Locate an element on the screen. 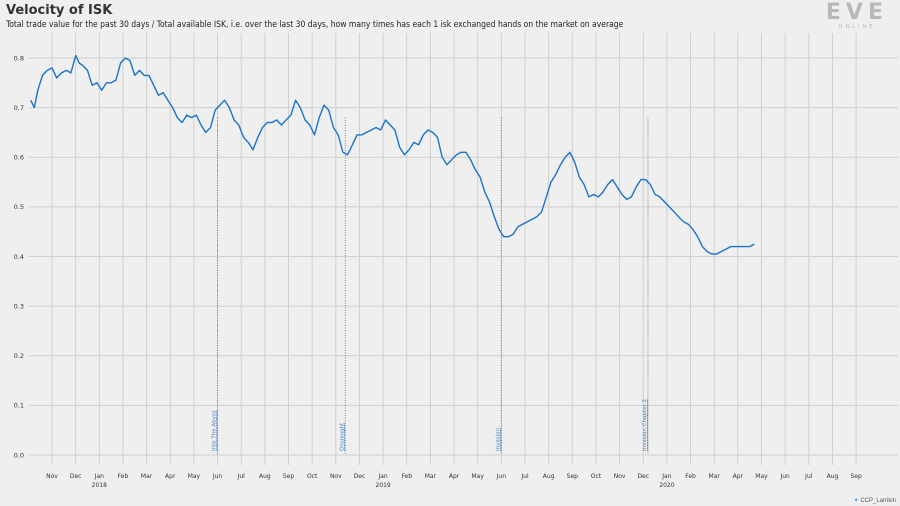 The height and width of the screenshot is (506, 900). y-tick-label: 0.0 is located at coordinates (19, 455).